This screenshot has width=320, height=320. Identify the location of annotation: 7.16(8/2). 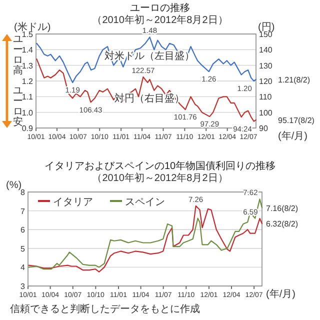
(282, 208).